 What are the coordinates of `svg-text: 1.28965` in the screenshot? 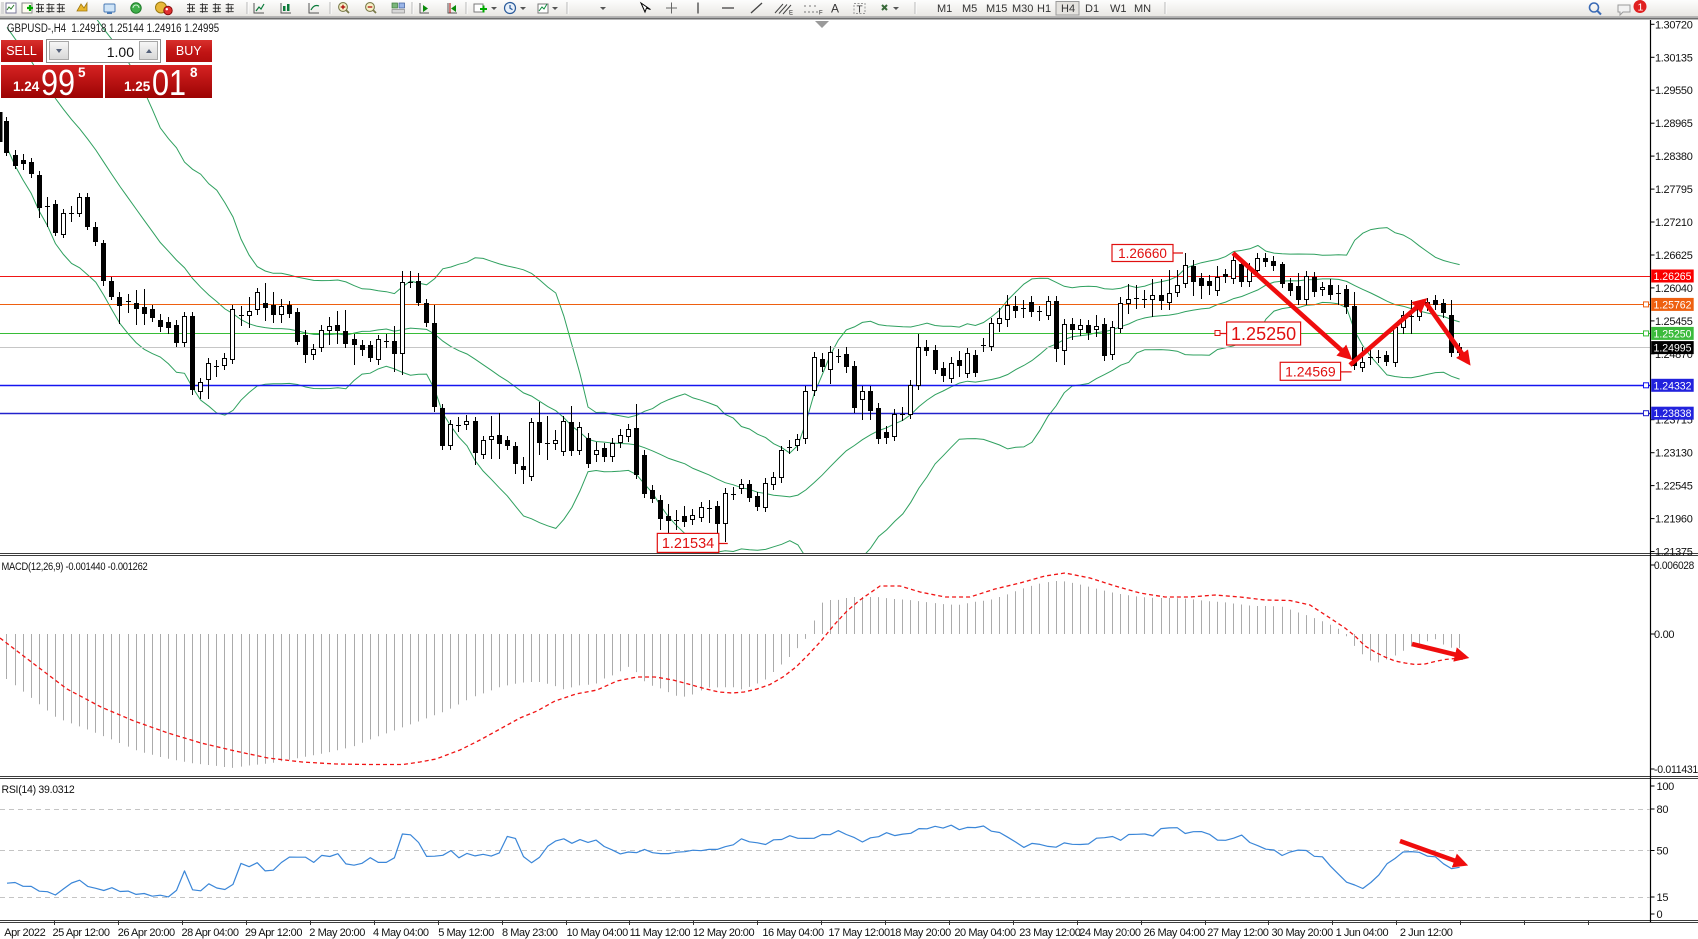 It's located at (1674, 124).